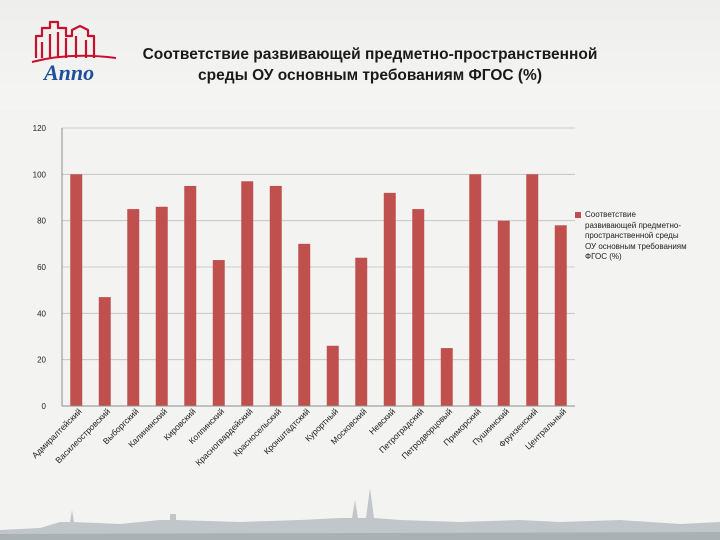 This screenshot has width=720, height=540. What do you see at coordinates (44, 406) in the screenshot?
I see `y-tick-label: 0` at bounding box center [44, 406].